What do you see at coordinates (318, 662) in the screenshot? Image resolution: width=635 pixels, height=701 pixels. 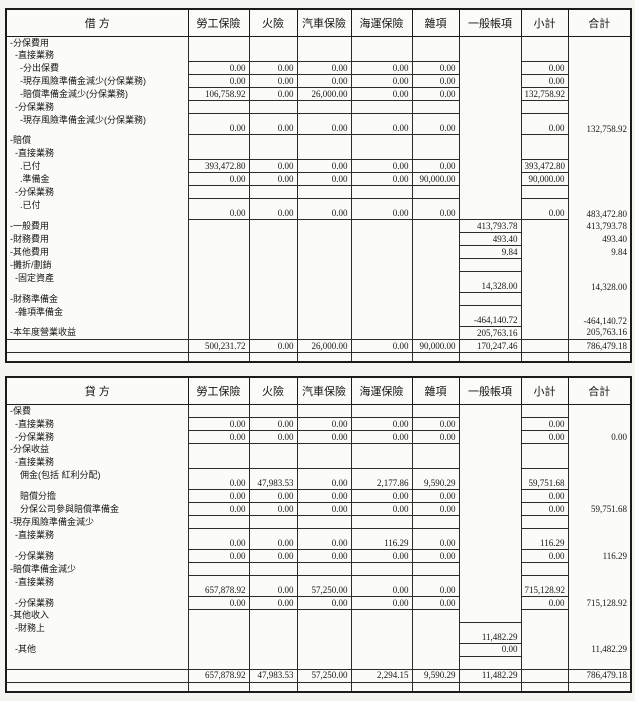 I see `table-row` at bounding box center [318, 662].